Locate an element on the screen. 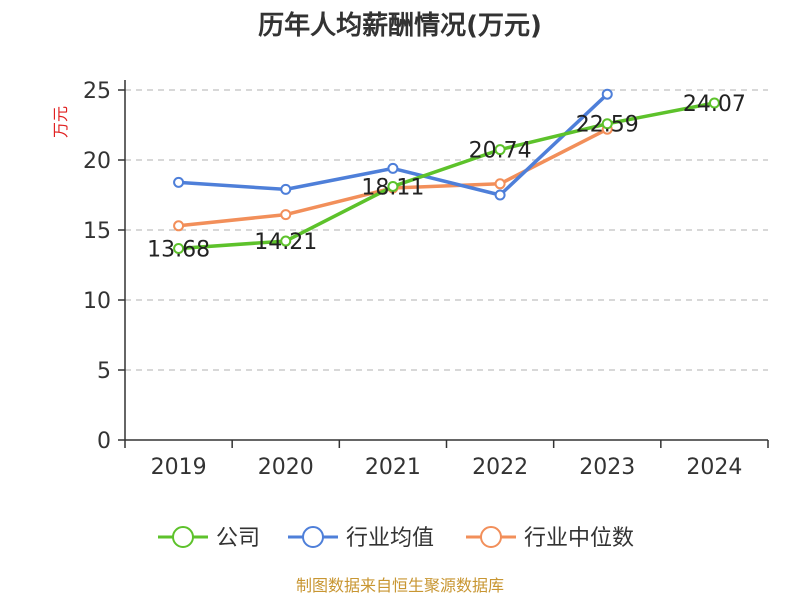  data-label: 24.07 is located at coordinates (714, 104).